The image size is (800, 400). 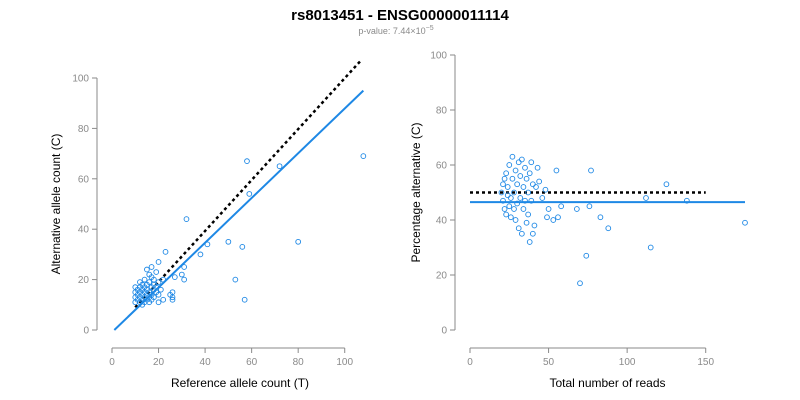 What do you see at coordinates (607, 383) in the screenshot?
I see `x-axis-title: Total number of reads` at bounding box center [607, 383].